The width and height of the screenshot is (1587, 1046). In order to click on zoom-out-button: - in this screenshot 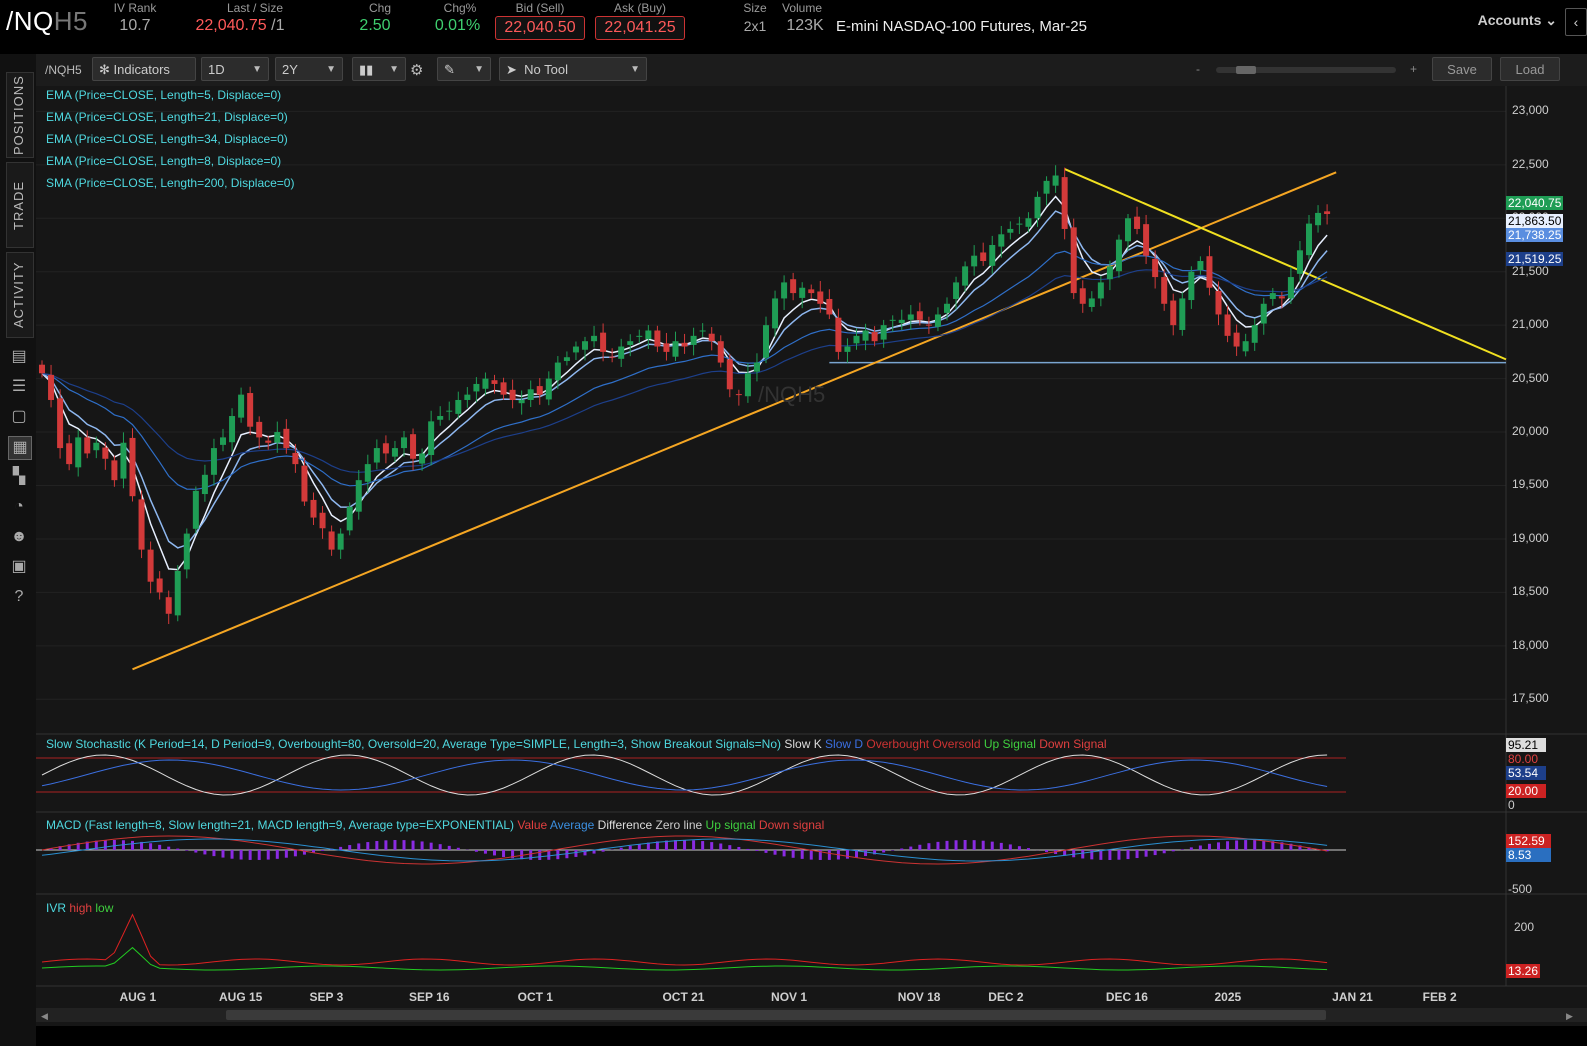, I will do `click(1198, 69)`.